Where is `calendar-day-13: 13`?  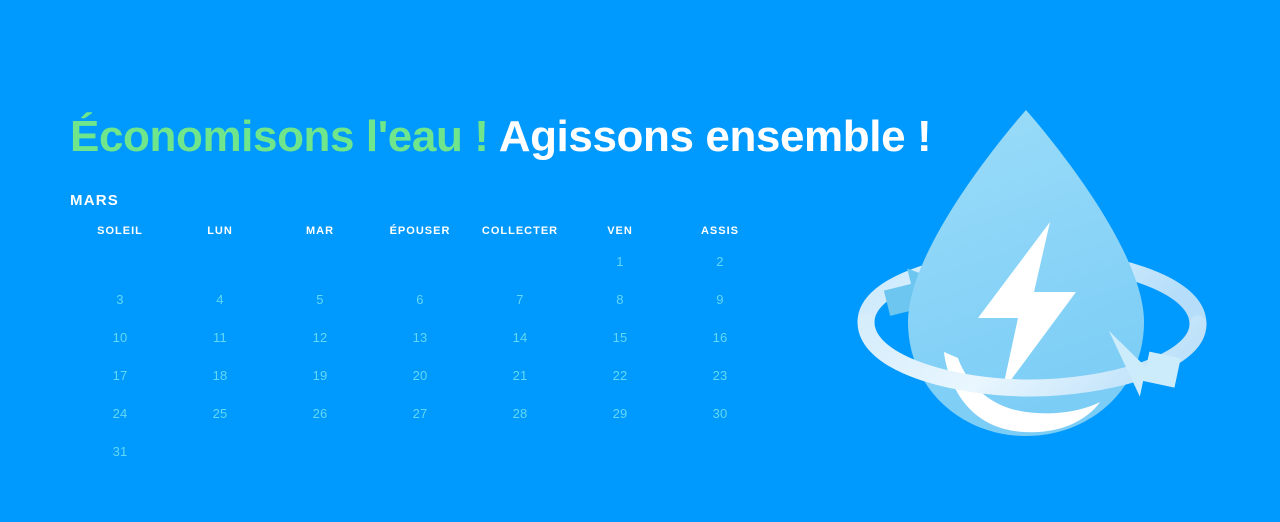 calendar-day-13: 13 is located at coordinates (420, 337).